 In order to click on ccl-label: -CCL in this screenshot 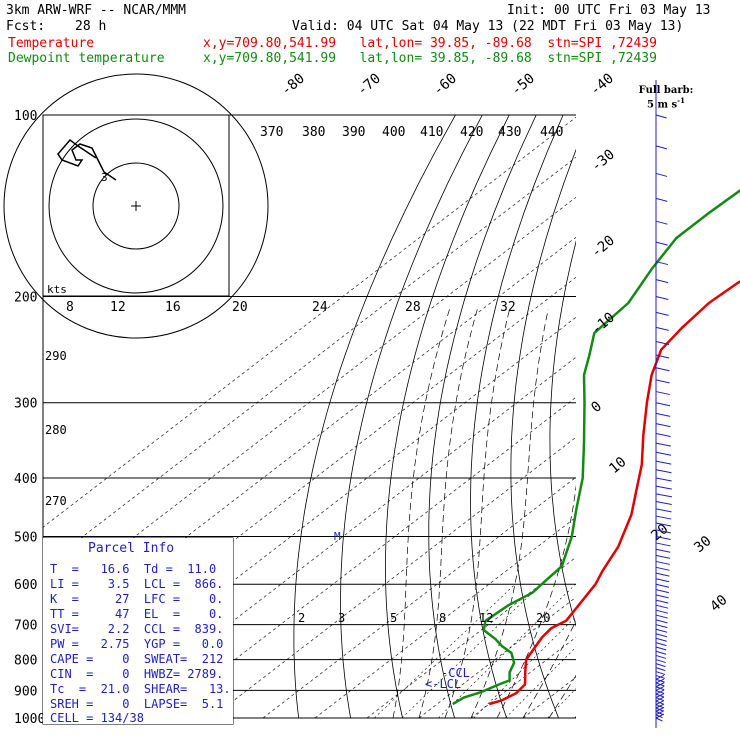, I will do `click(455, 673)`.